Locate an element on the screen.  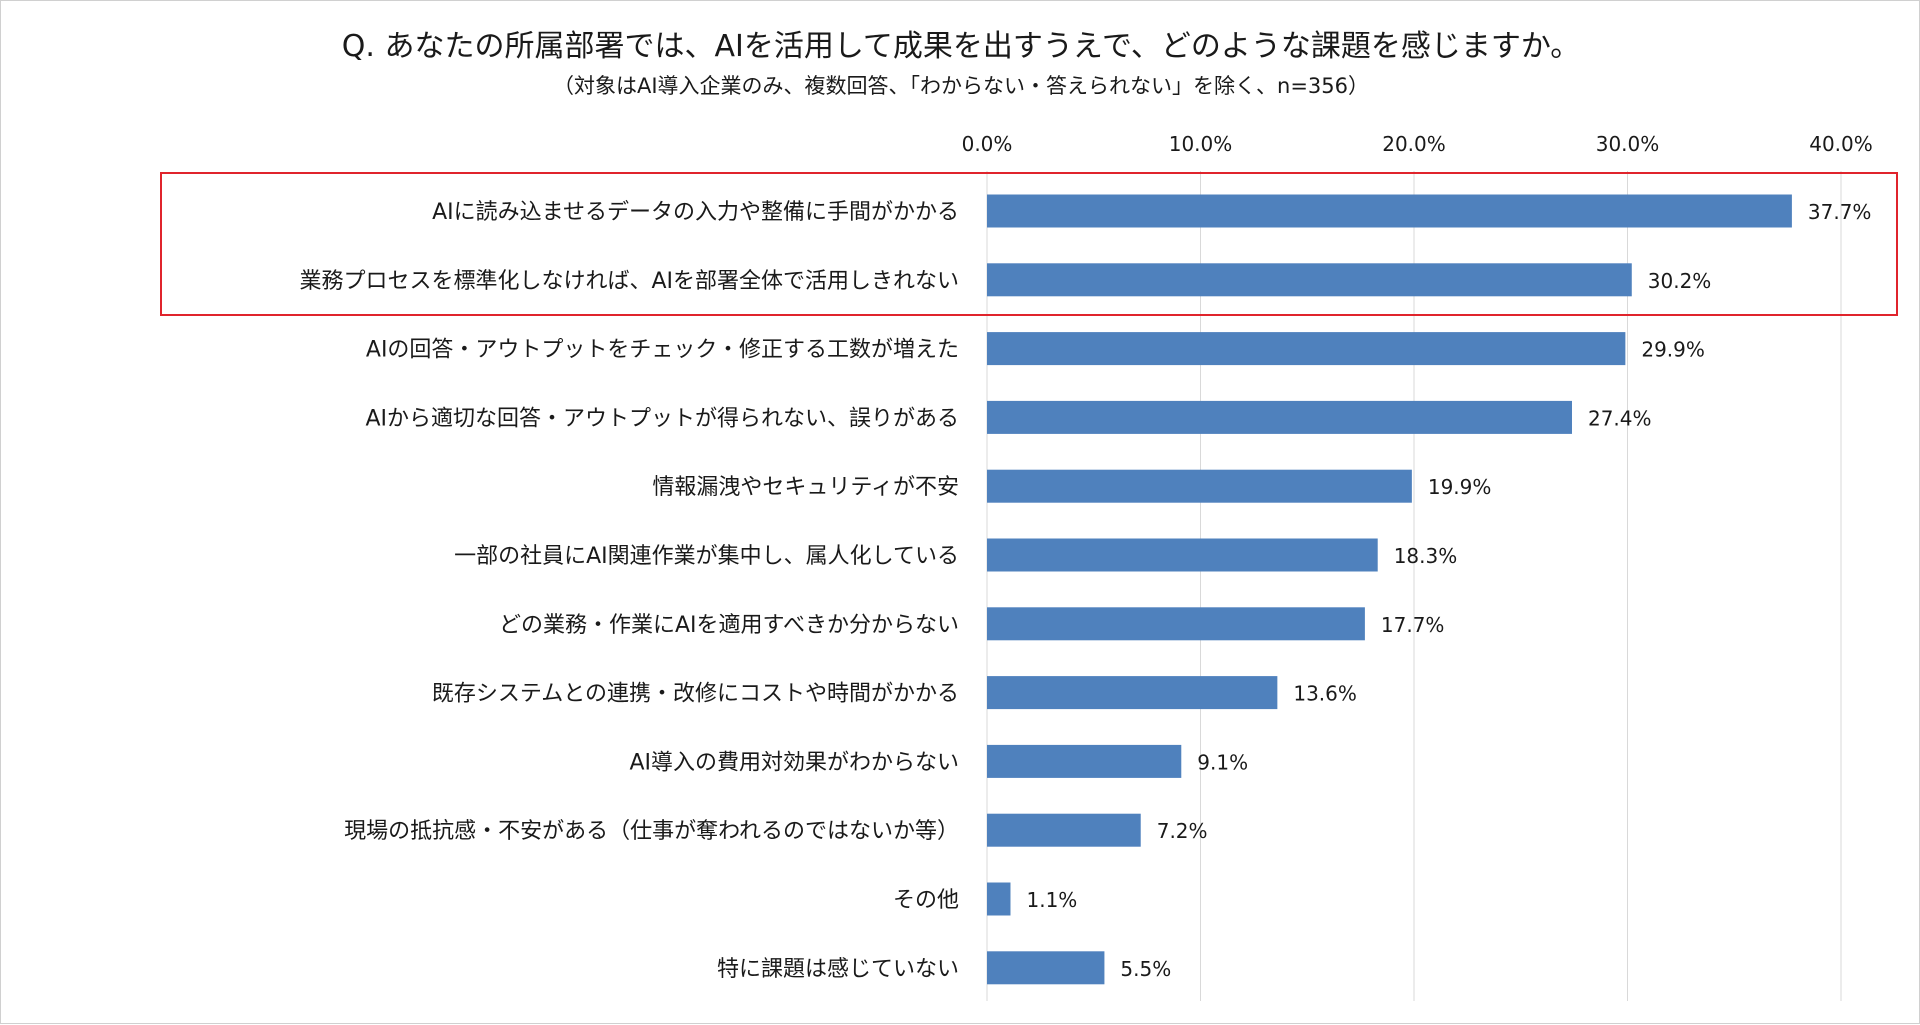
data-label: 1.1% is located at coordinates (1051, 900).